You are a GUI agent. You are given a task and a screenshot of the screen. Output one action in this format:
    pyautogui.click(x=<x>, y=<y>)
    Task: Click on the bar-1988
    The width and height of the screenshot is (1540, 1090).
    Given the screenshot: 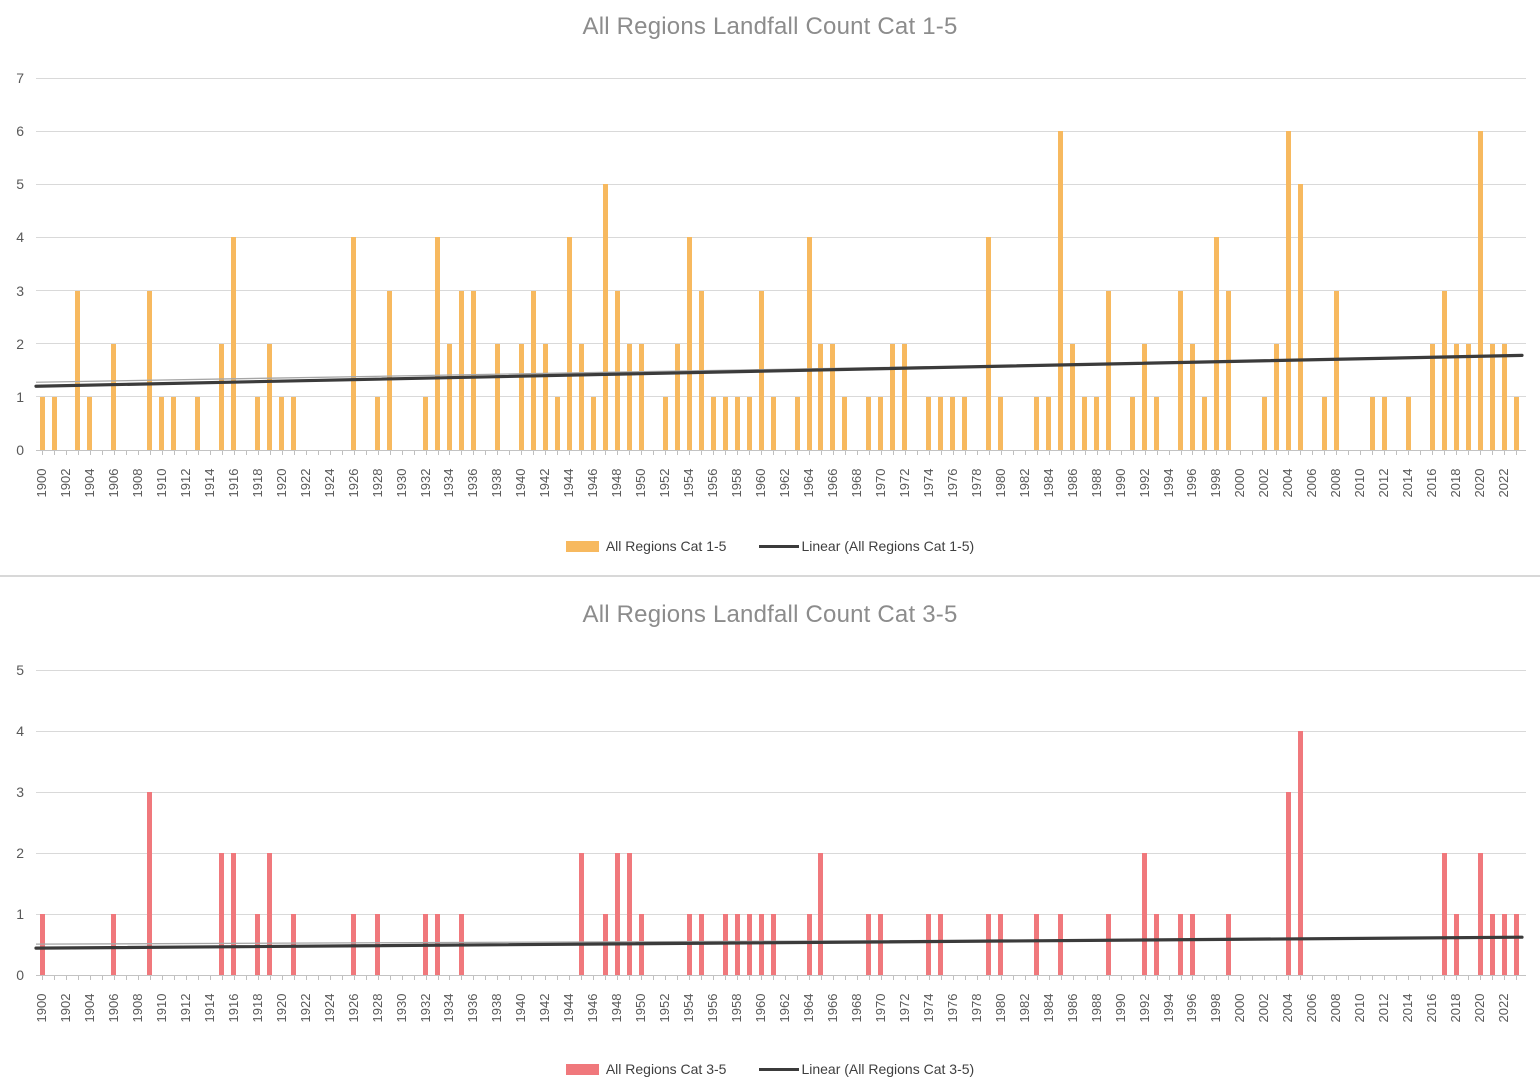 What is the action you would take?
    pyautogui.click(x=1097, y=423)
    